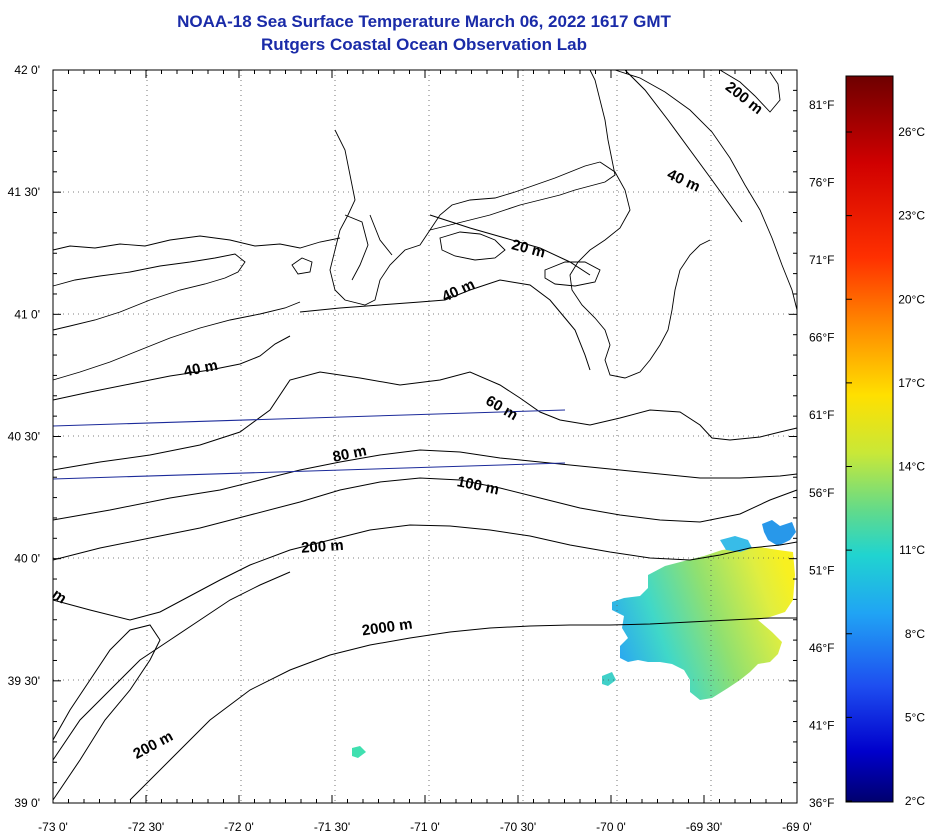  I want to click on celsius-label: 17°C, so click(911, 383).